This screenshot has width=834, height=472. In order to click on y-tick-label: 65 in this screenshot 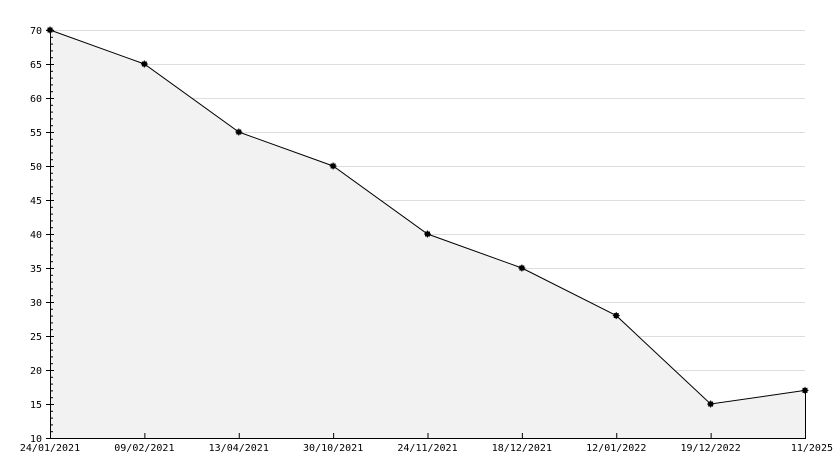, I will do `click(36, 65)`.